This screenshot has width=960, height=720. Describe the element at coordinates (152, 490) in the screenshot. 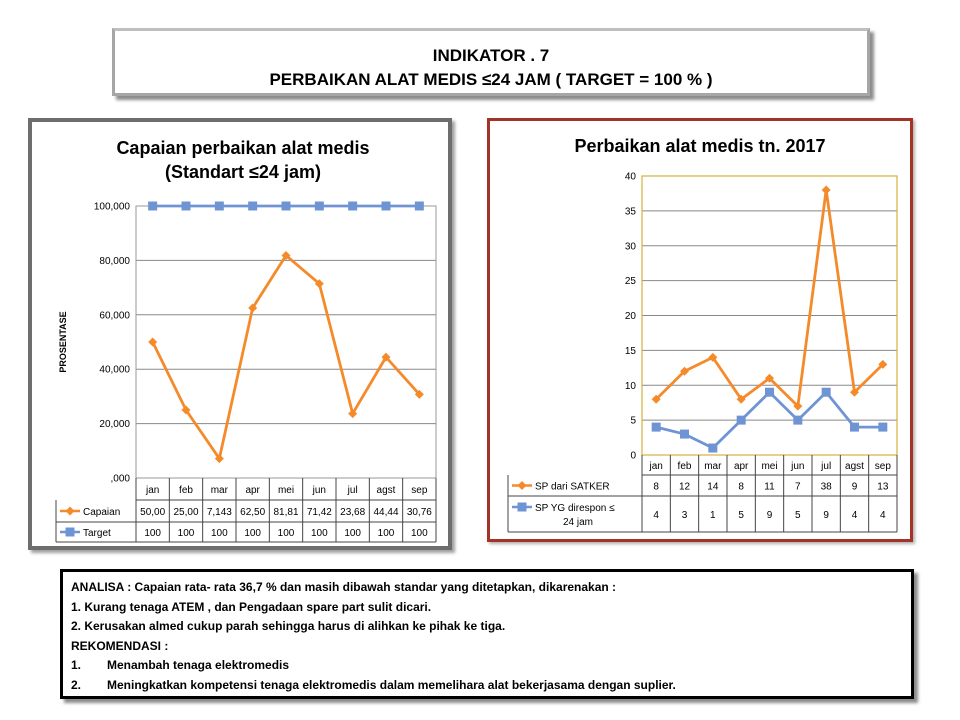

I see `x-tick-label: jan` at that location.